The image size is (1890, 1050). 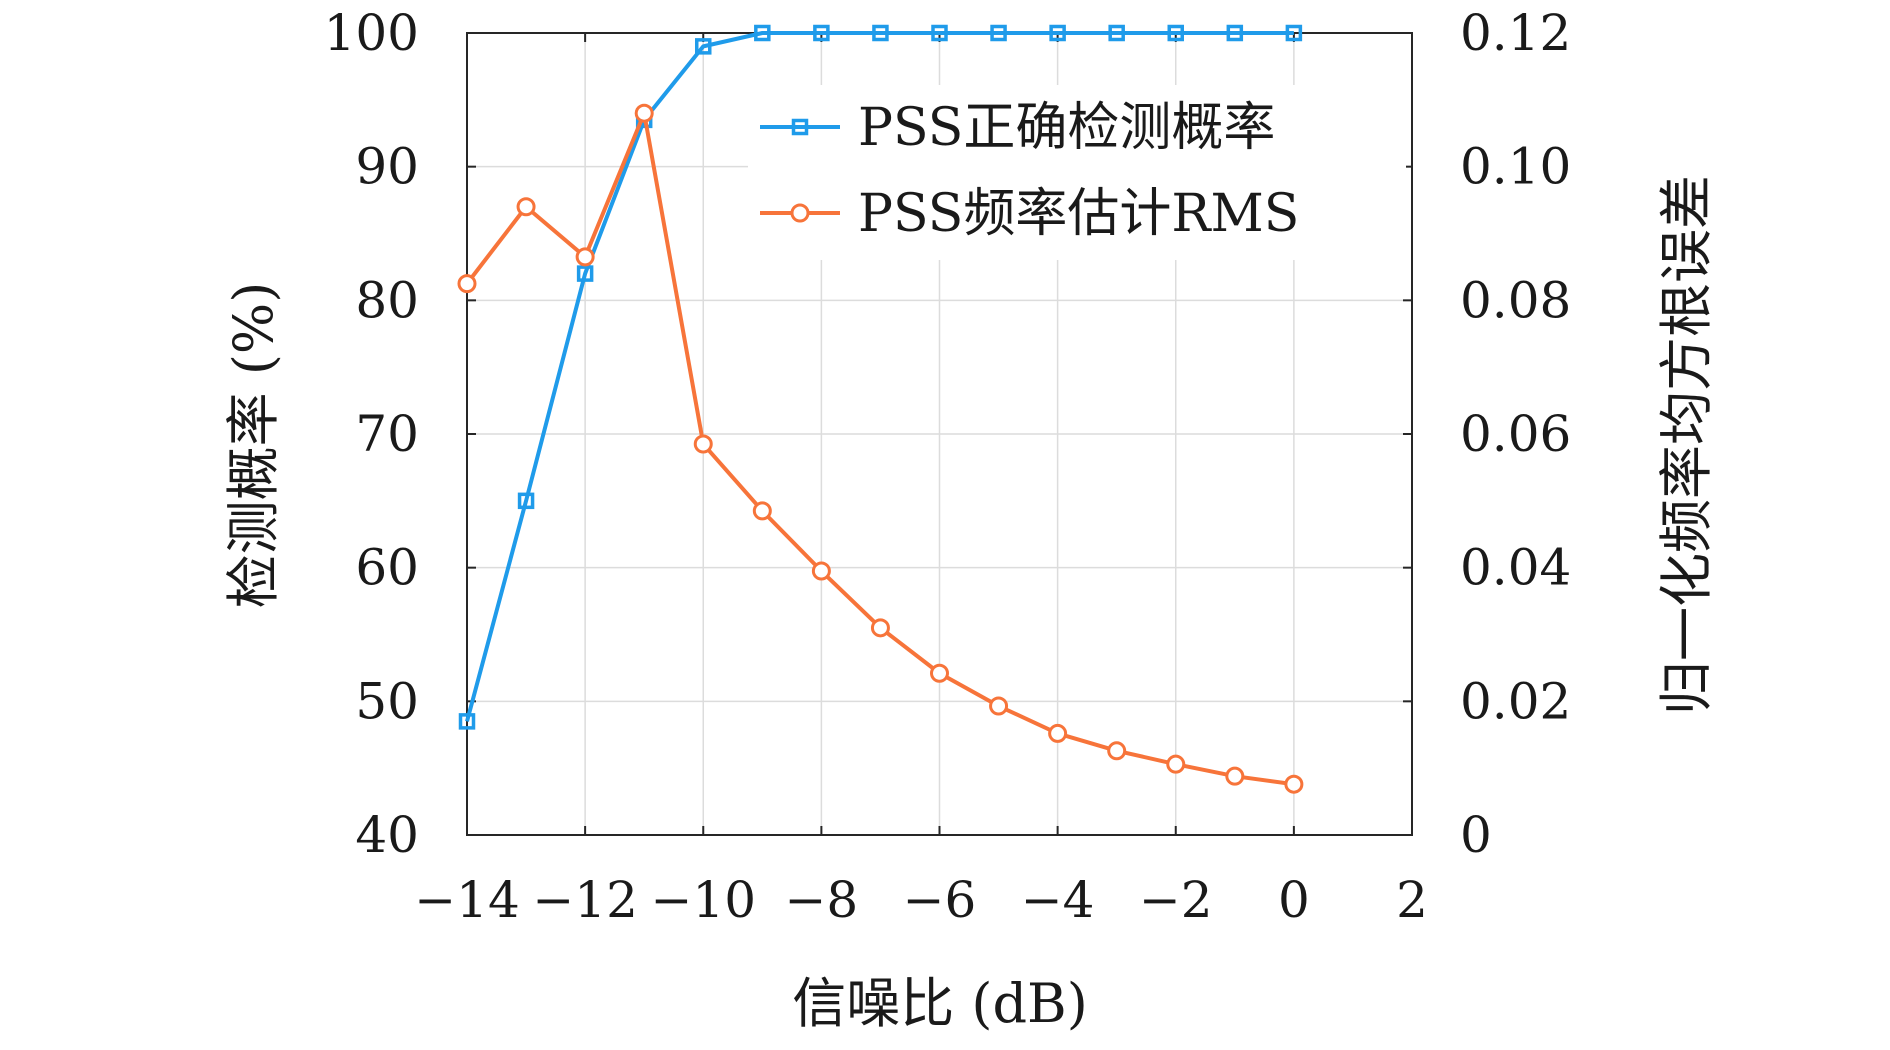 What do you see at coordinates (940, 900) in the screenshot?
I see `x-tick-label: −6` at bounding box center [940, 900].